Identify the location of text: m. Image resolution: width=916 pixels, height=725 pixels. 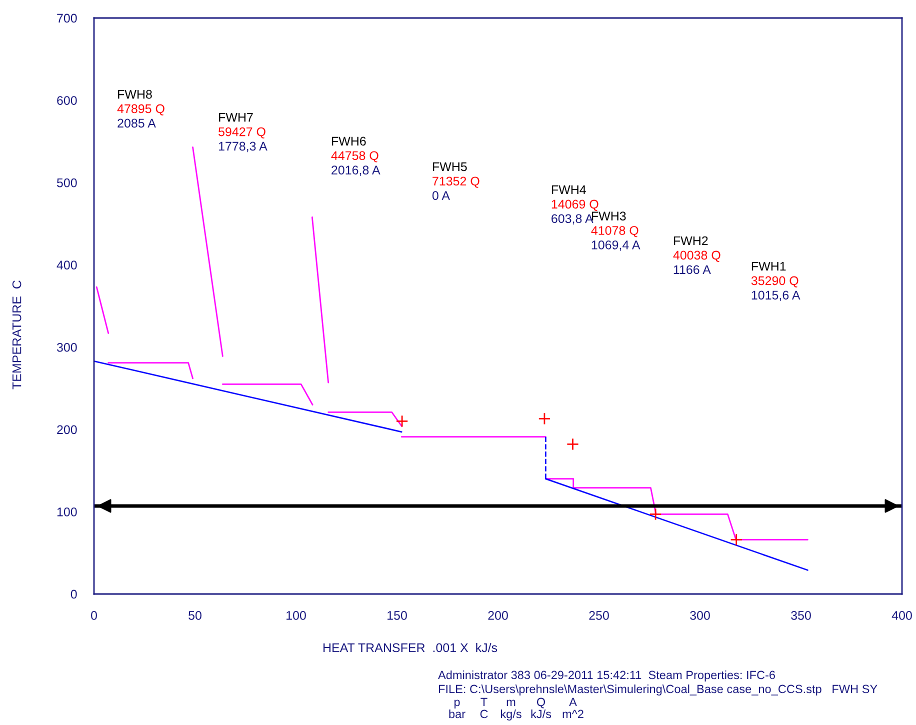
(511, 703).